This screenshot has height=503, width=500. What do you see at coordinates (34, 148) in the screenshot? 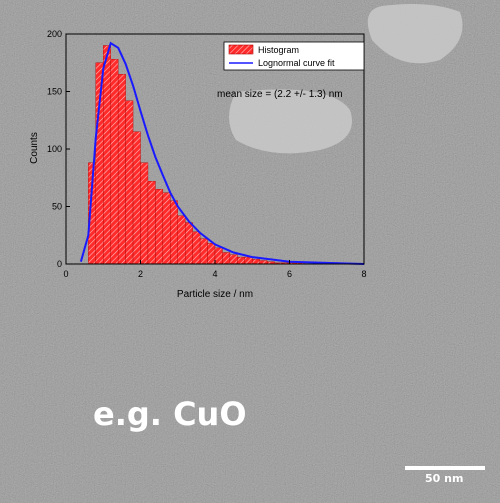
I see `y-axis-label: Counts` at bounding box center [34, 148].